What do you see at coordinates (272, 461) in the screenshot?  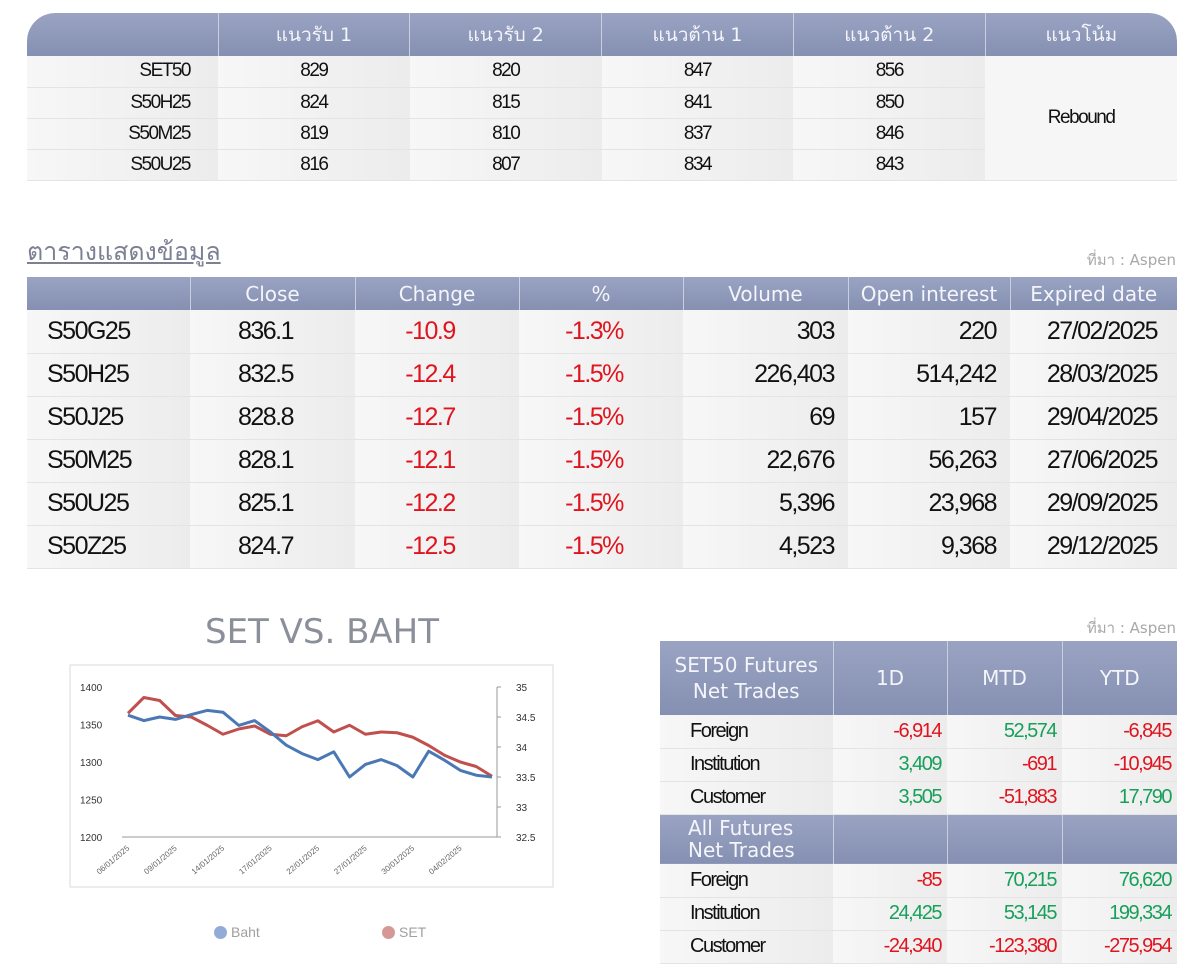 I see `table-cell: 828.1` at bounding box center [272, 461].